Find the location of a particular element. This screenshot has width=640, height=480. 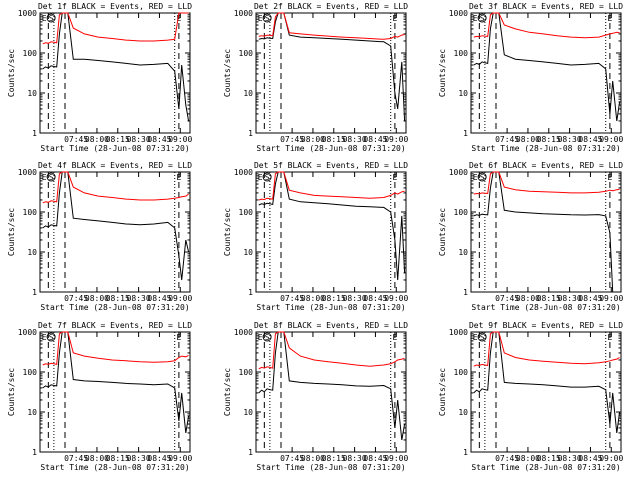

panel-title: Det 4f BLACK = Events, RED = LLD is located at coordinates (115, 165).